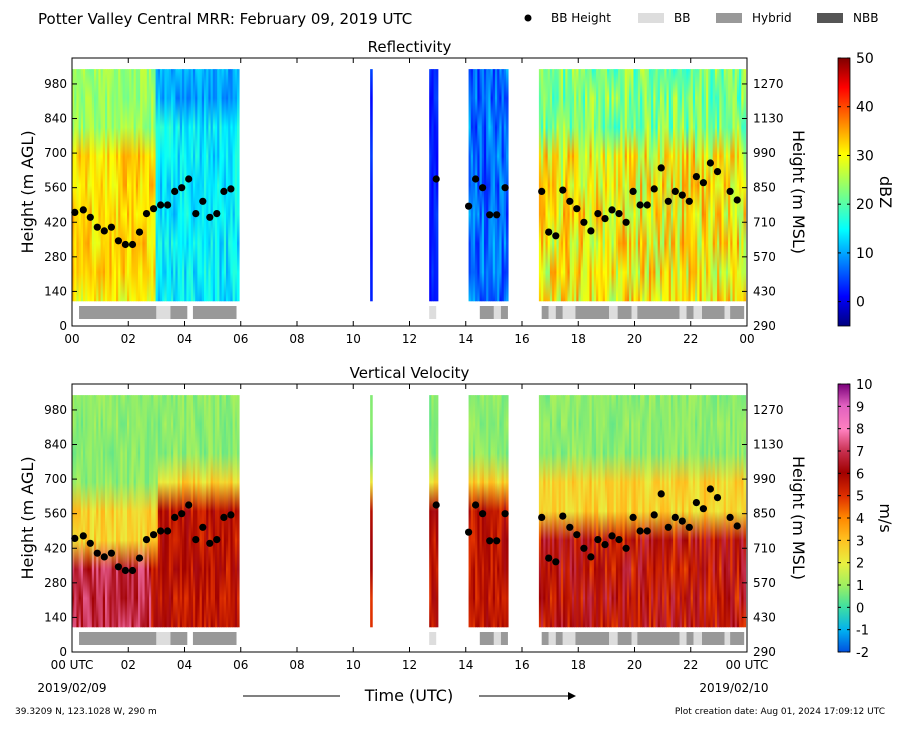  I want to click on x-tick-label: 08, so click(296, 339).